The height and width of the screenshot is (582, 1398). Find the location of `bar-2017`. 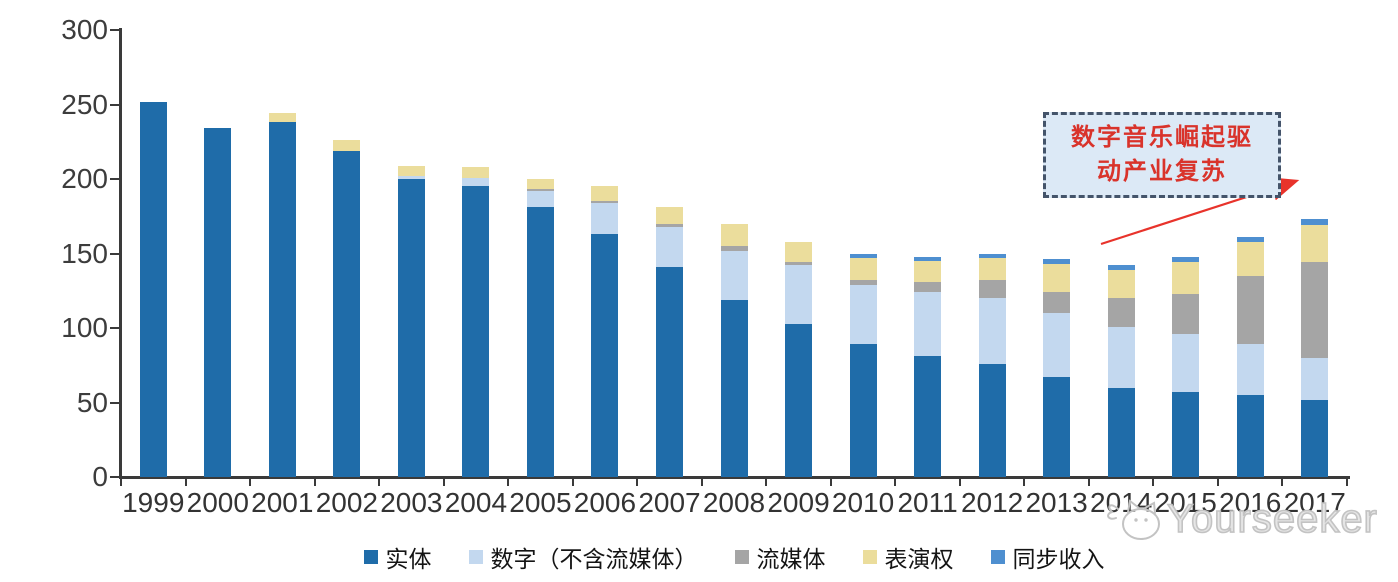

bar-2017 is located at coordinates (1315, 348).